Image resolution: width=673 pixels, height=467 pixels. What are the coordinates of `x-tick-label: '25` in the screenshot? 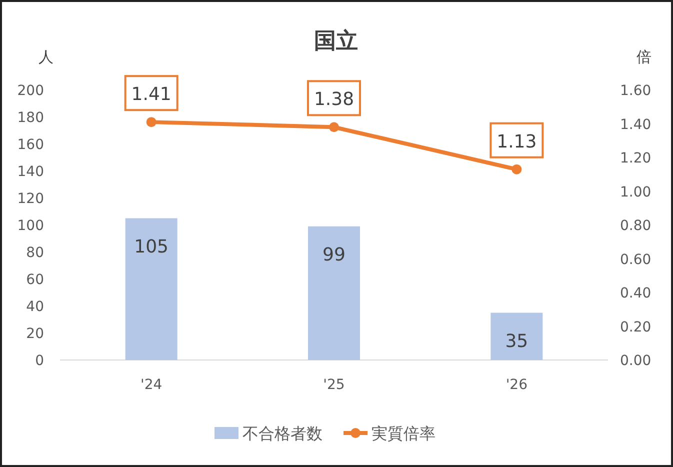 It's located at (334, 385).